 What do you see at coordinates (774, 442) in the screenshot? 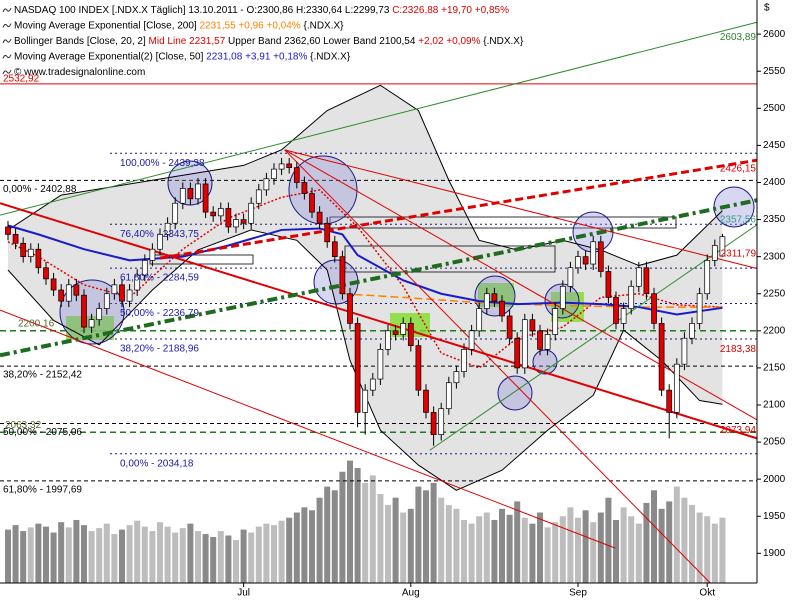
I see `y-tick-label: 2050` at bounding box center [774, 442].